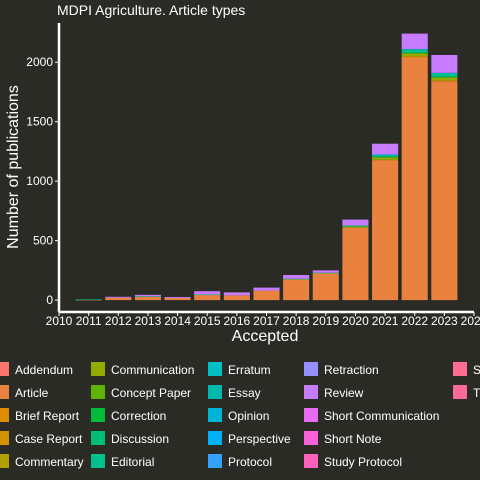 This screenshot has height=480, width=480. Describe the element at coordinates (266, 321) in the screenshot. I see `x-tick-label: 2017` at that location.